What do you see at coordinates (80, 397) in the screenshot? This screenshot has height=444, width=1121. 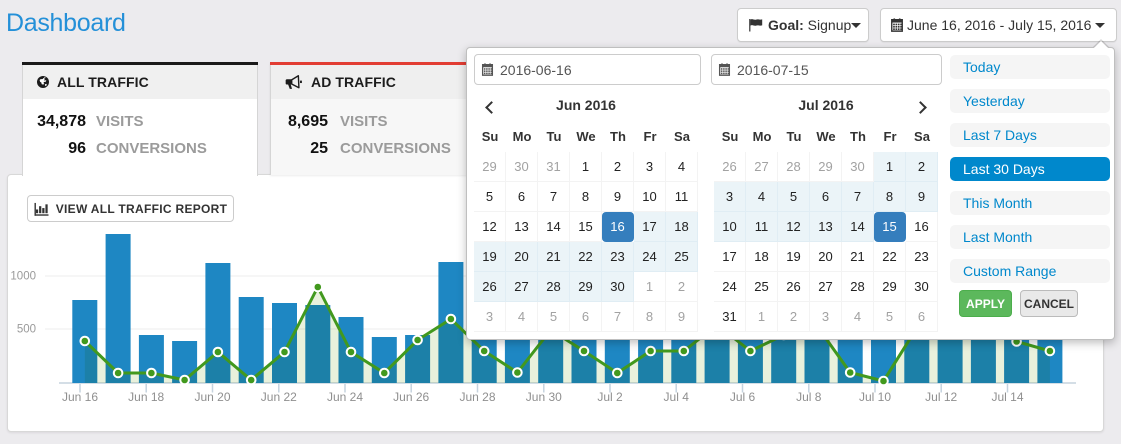 I see `svg-text: Jun 16` at bounding box center [80, 397].